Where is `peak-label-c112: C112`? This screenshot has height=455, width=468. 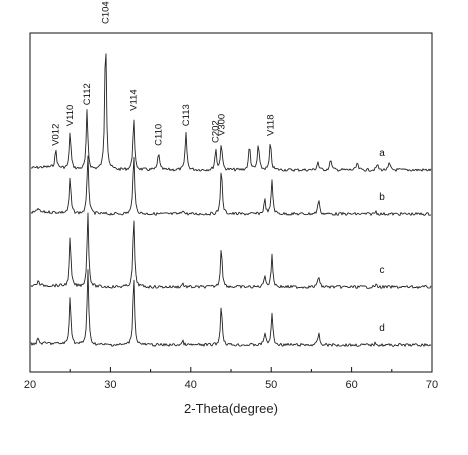 peak-label-c112: C112 is located at coordinates (87, 94).